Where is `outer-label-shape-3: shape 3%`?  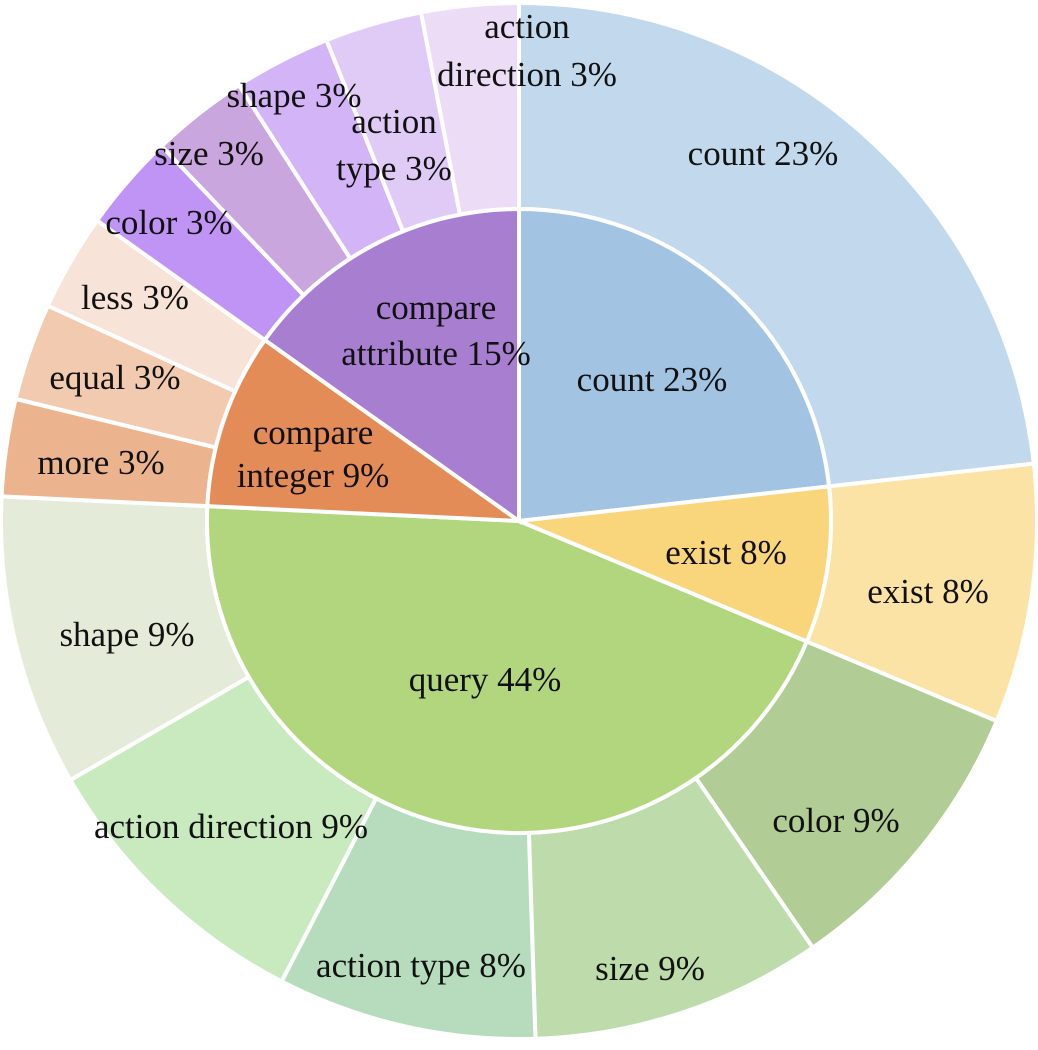
outer-label-shape-3: shape 3% is located at coordinates (293, 95).